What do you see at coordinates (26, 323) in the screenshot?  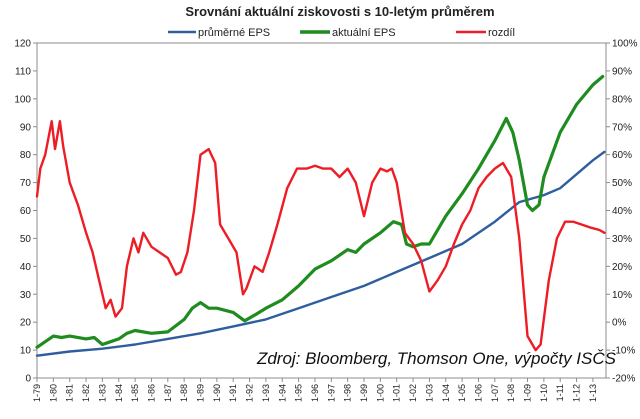 I see `left-tick-label: 20` at bounding box center [26, 323].